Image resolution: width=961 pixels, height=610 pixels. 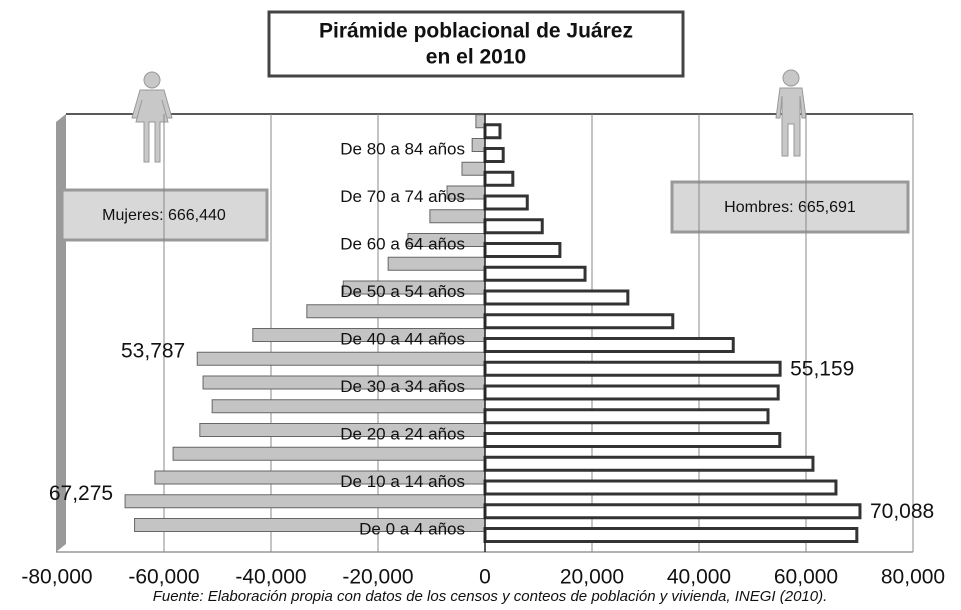 What do you see at coordinates (402, 338) in the screenshot?
I see `category-label: De 40 a 44 años` at bounding box center [402, 338].